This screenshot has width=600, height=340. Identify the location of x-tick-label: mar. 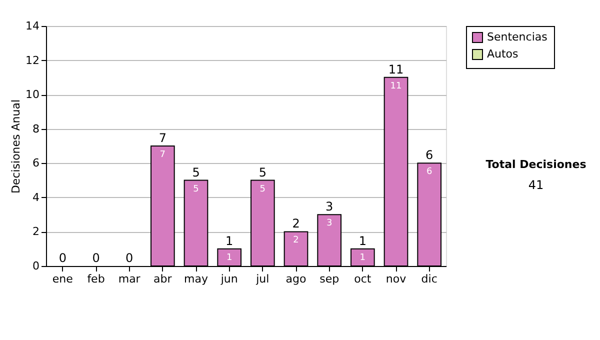
(129, 279).